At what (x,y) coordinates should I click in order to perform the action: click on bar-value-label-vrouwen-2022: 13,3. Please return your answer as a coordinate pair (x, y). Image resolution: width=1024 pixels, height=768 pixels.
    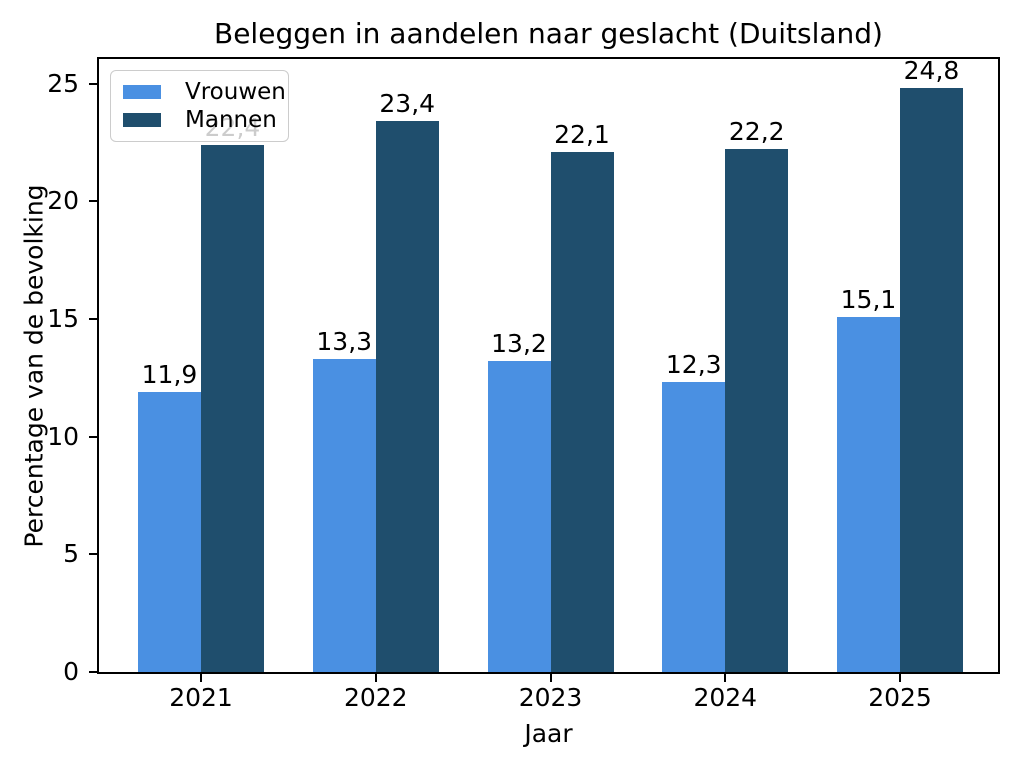
    Looking at the image, I should click on (344, 341).